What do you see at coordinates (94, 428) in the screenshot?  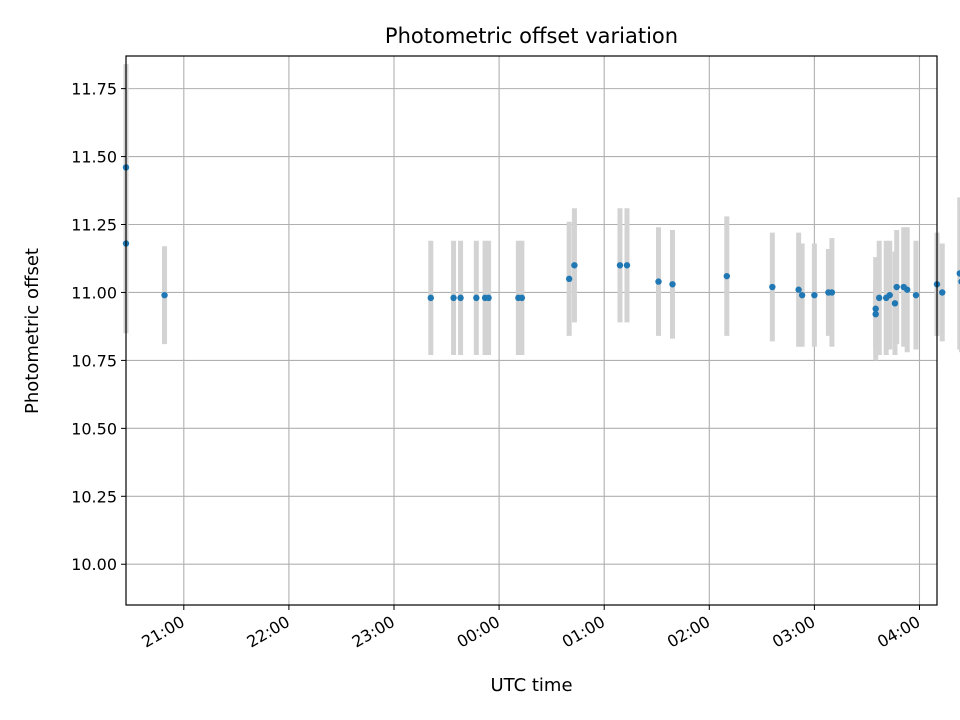 I see `y-tick-label: 10.50` at bounding box center [94, 428].